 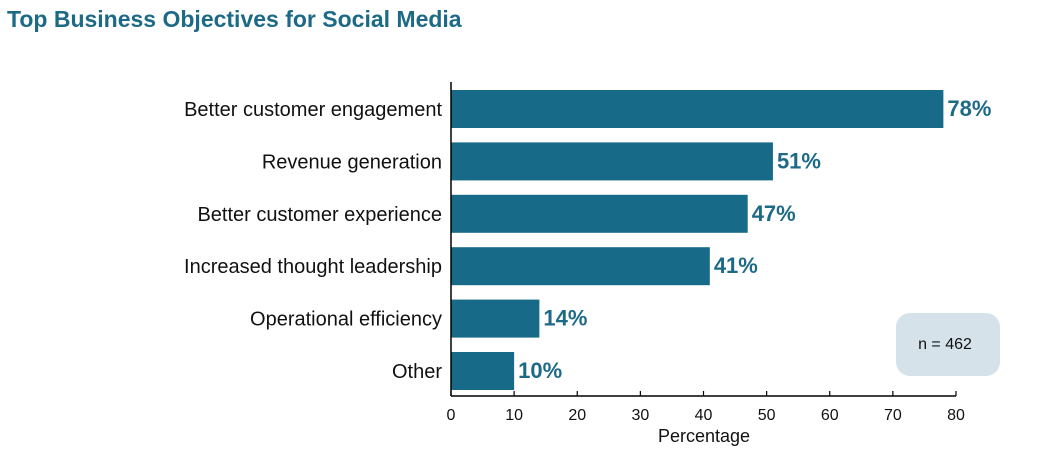 I want to click on x-tick-label-20: 20, so click(x=577, y=415).